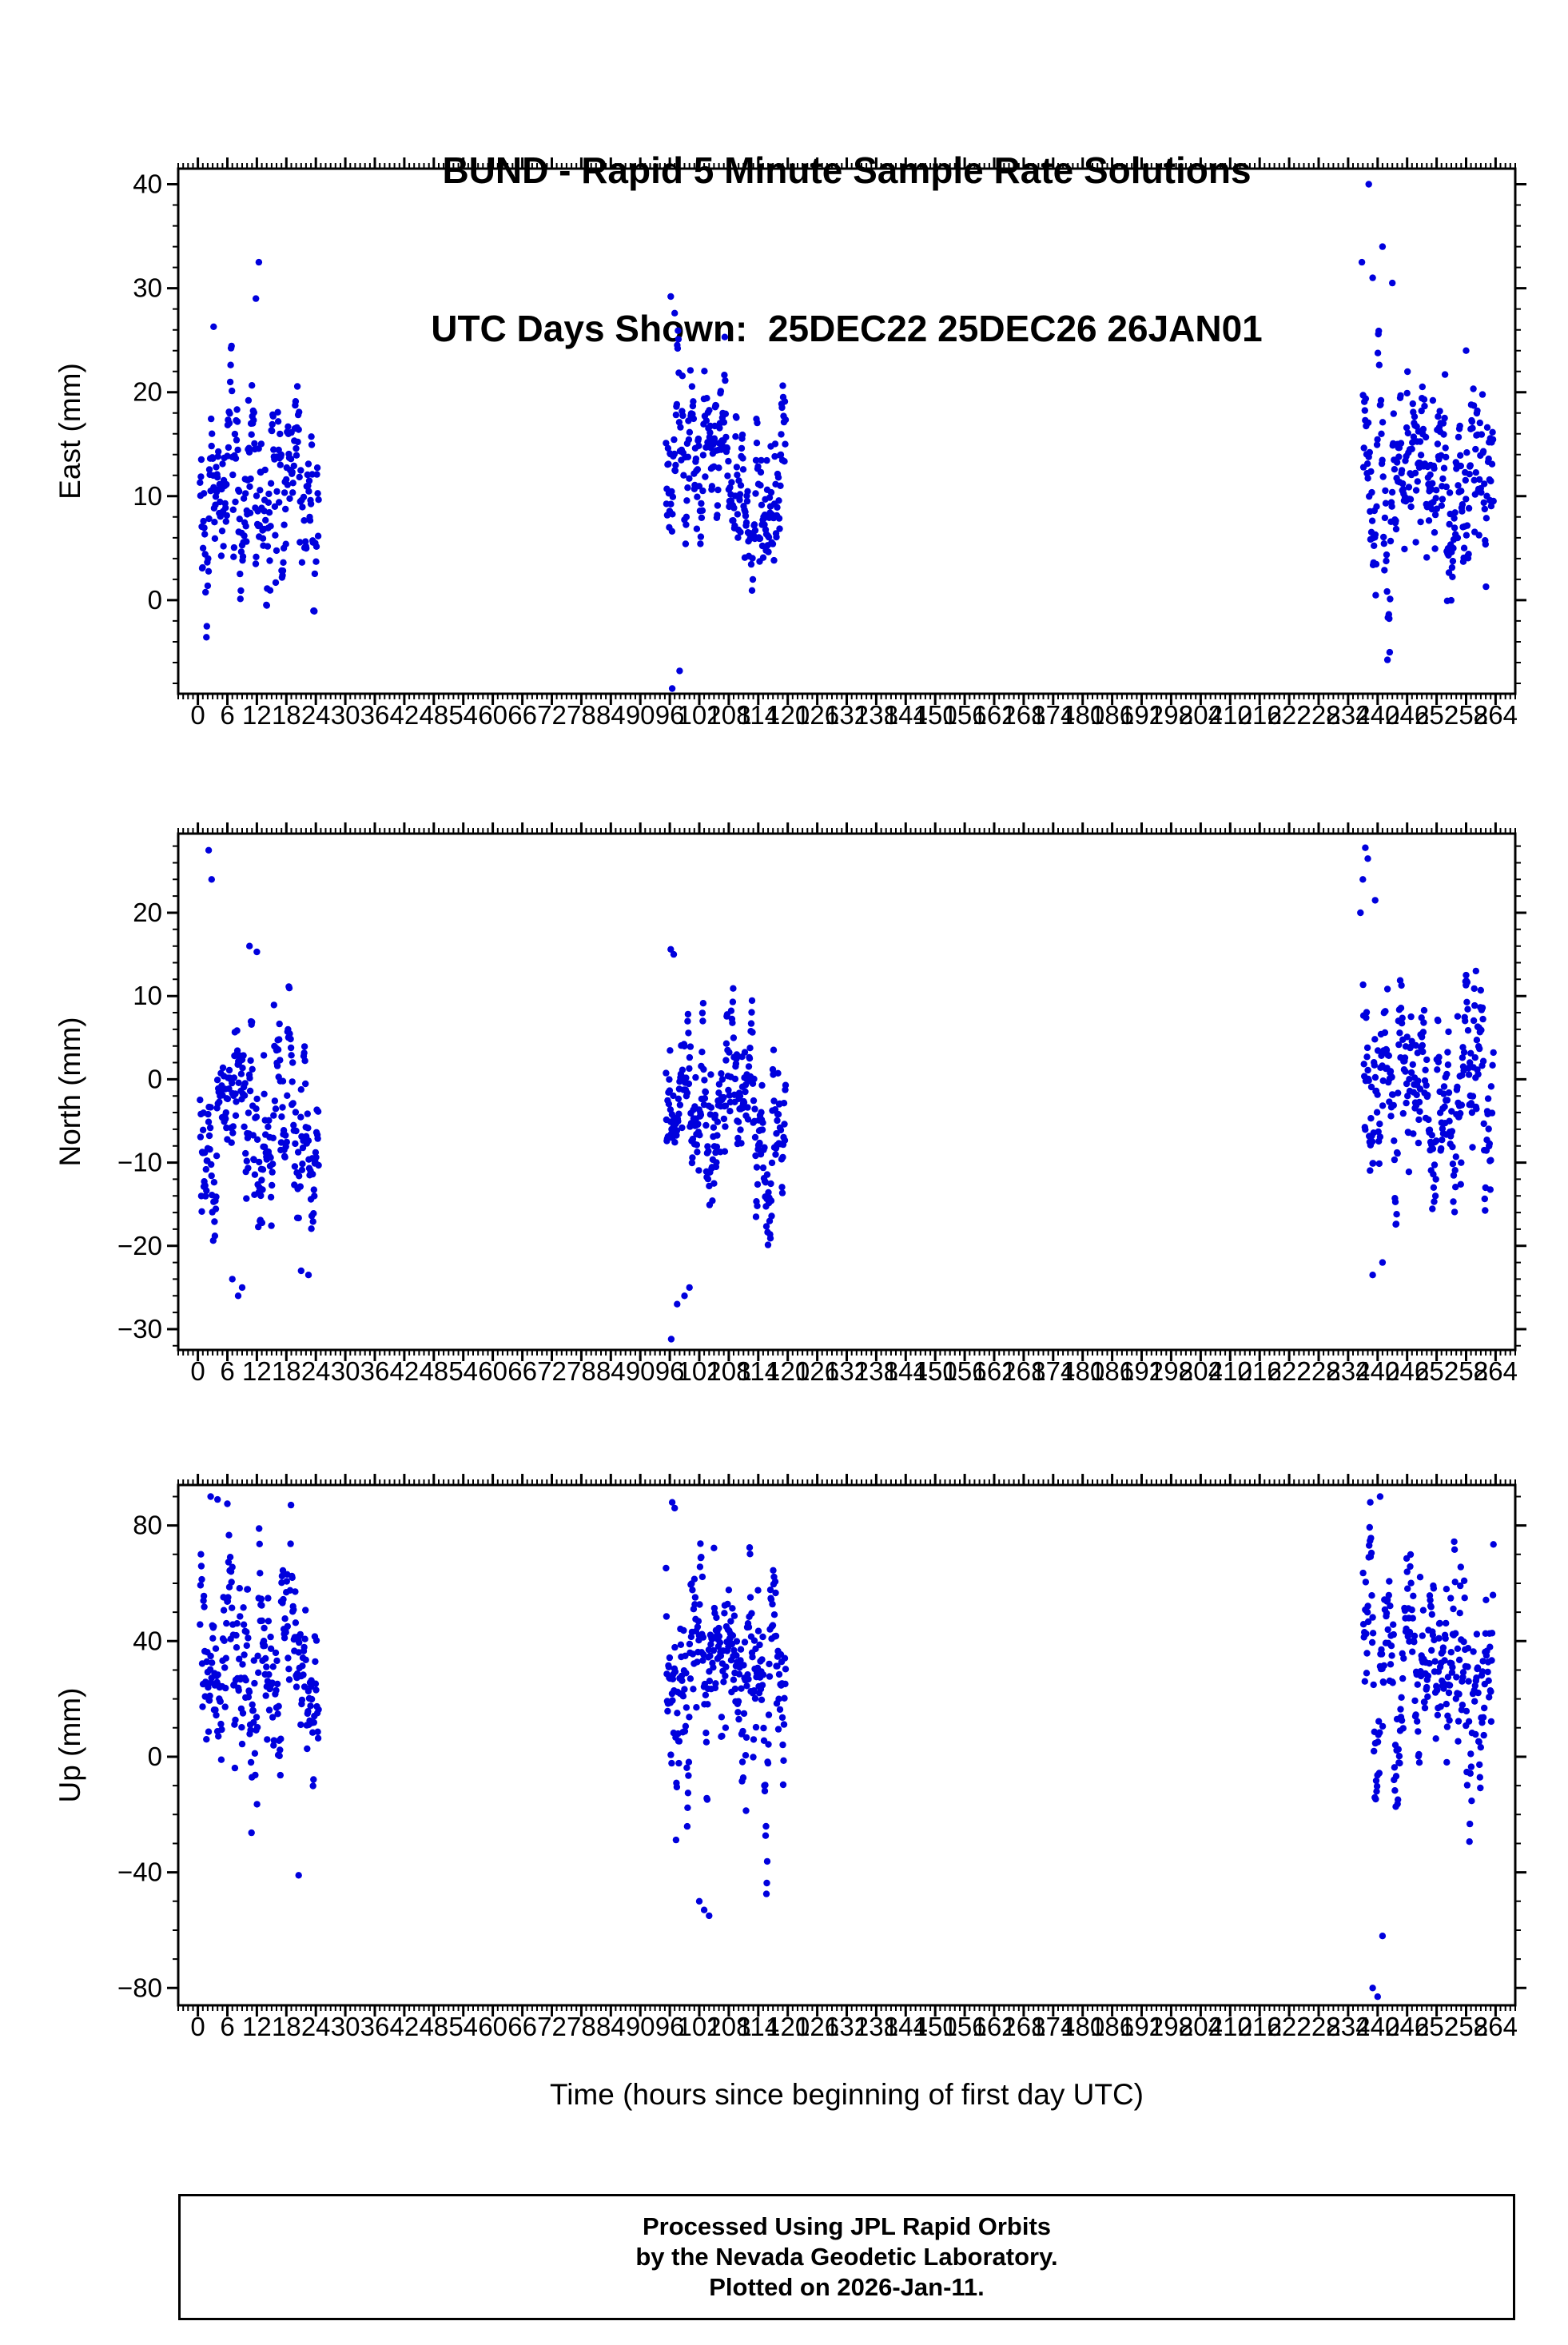 This screenshot has height=2345, width=1568. I want to click on svg-text: 114, so click(758, 1371).